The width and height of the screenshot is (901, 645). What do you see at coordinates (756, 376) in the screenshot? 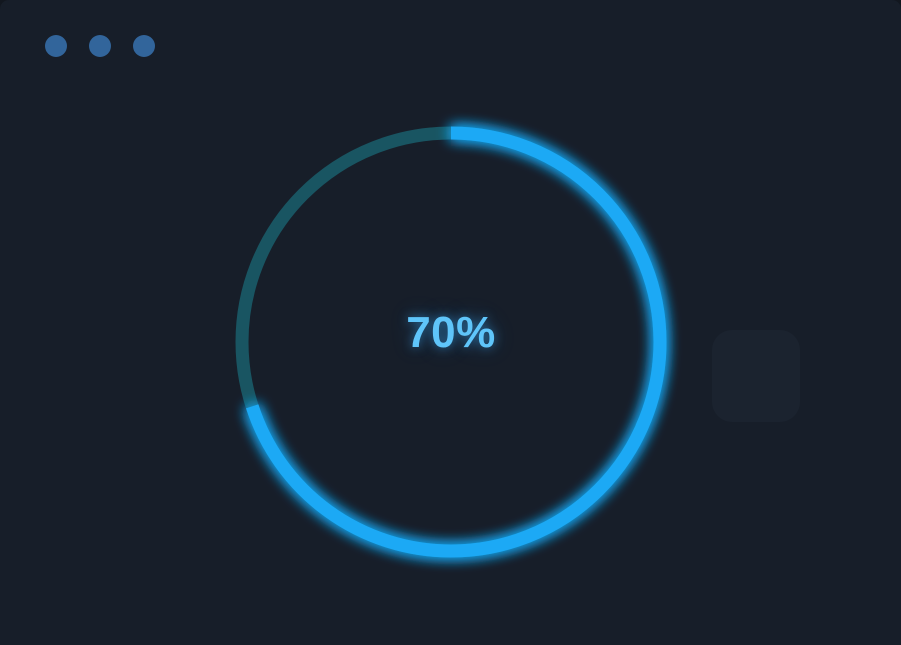
I see `background-ghost-shape` at bounding box center [756, 376].